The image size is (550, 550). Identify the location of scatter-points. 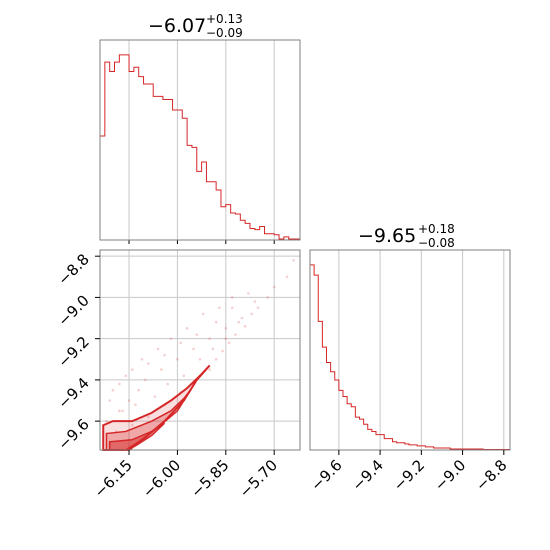
(200, 346).